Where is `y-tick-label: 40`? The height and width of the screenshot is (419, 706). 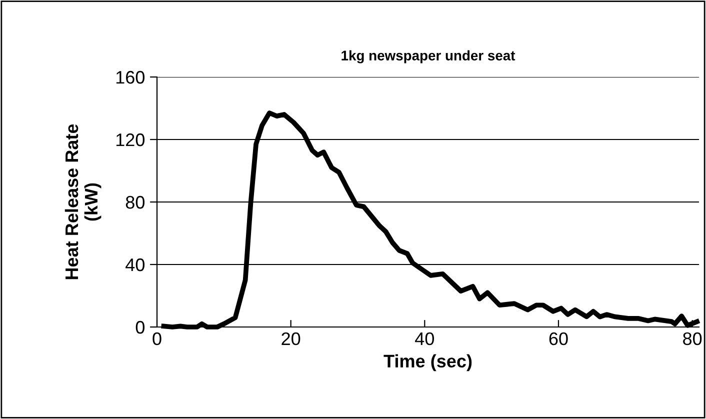 y-tick-label: 40 is located at coordinates (135, 265).